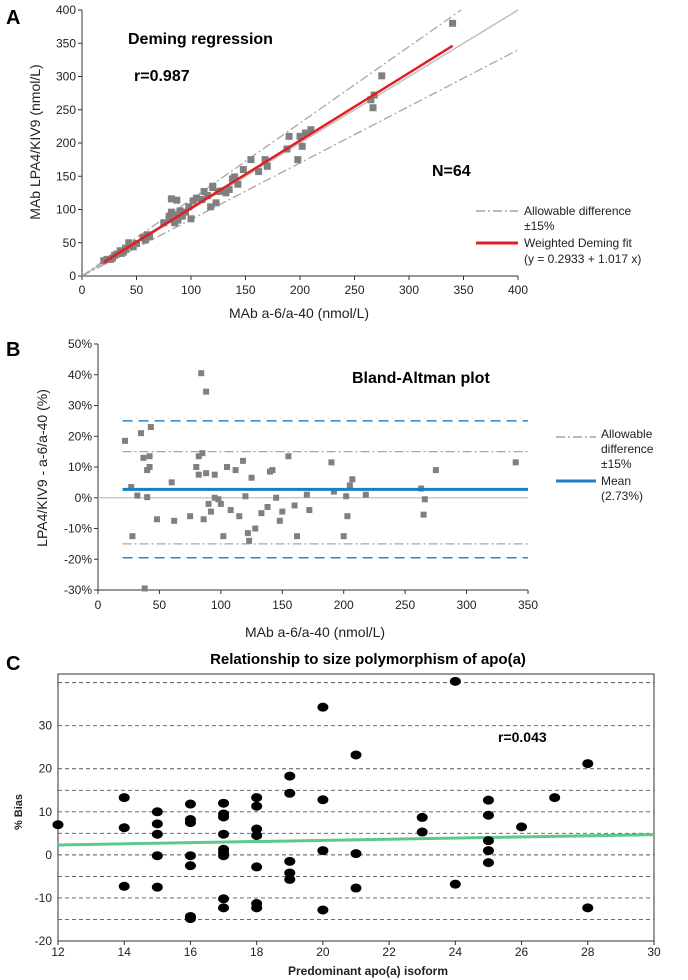 This screenshot has height=980, width=688. Describe the element at coordinates (522, 737) in the screenshot. I see `panel-c-r-annotation: r=0.043` at that location.